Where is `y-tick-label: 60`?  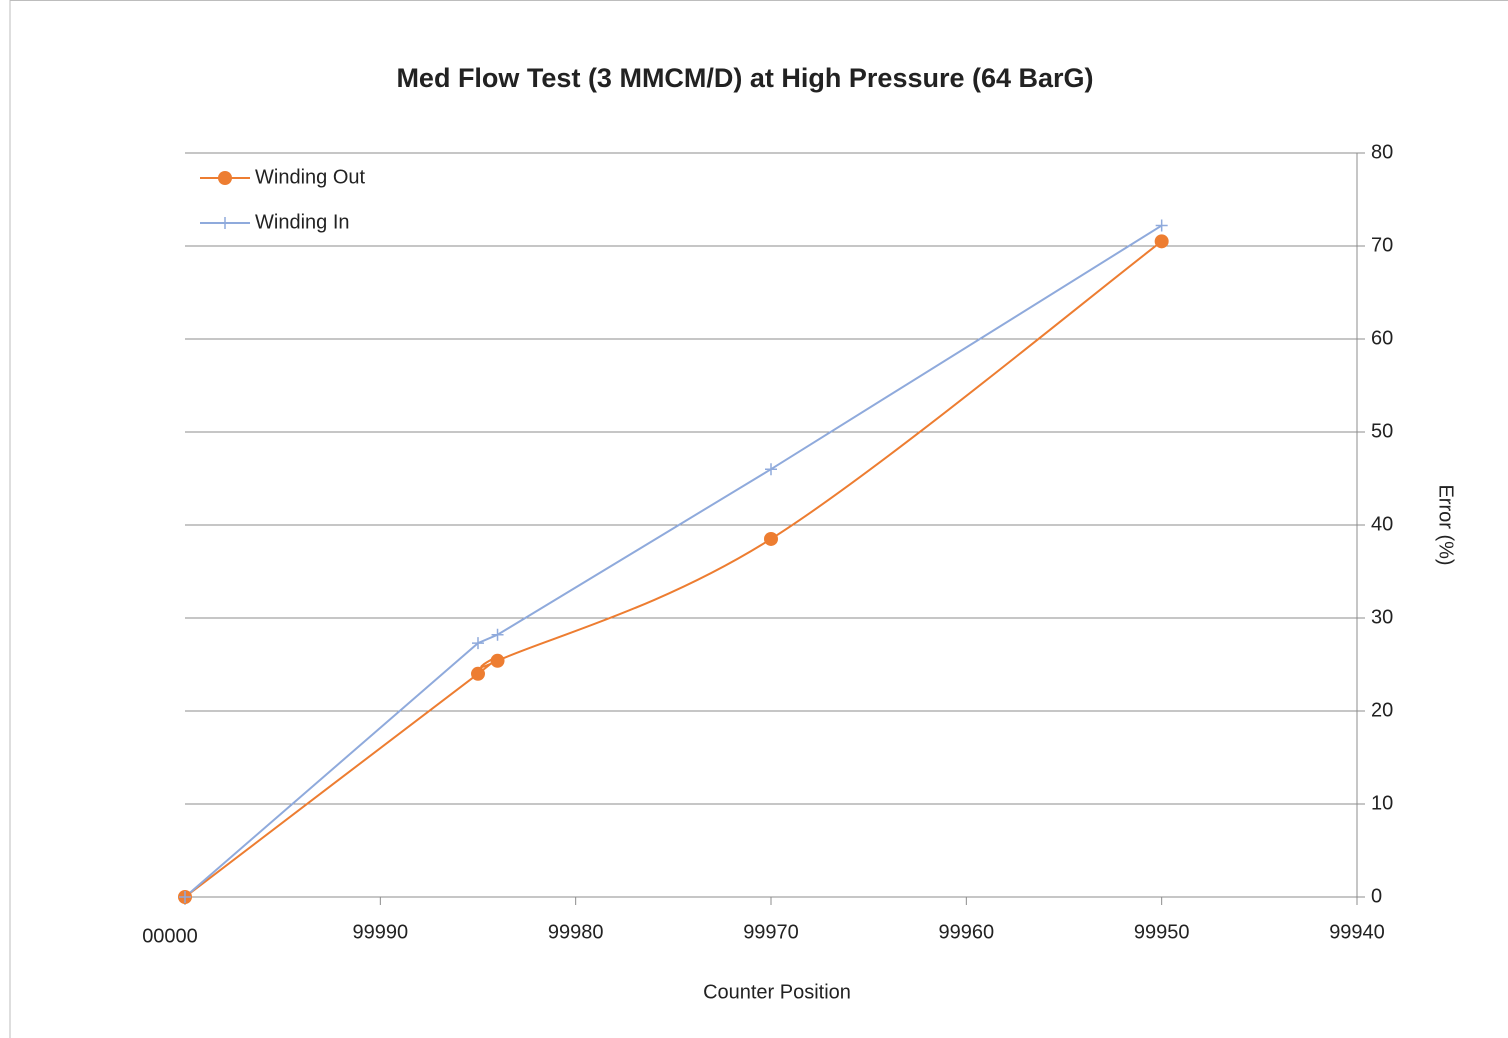
y-tick-label: 60 is located at coordinates (1382, 338).